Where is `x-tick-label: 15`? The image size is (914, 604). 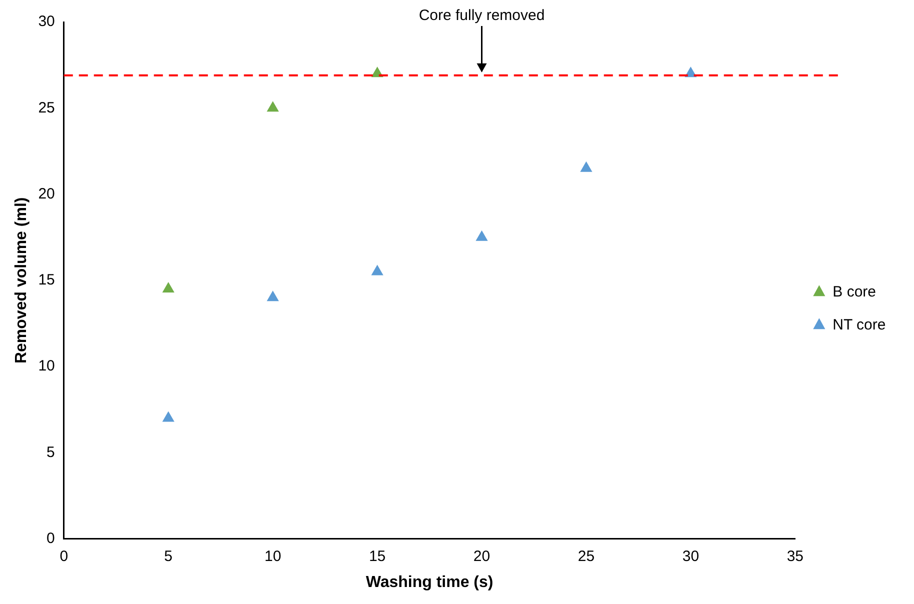 x-tick-label: 15 is located at coordinates (377, 556).